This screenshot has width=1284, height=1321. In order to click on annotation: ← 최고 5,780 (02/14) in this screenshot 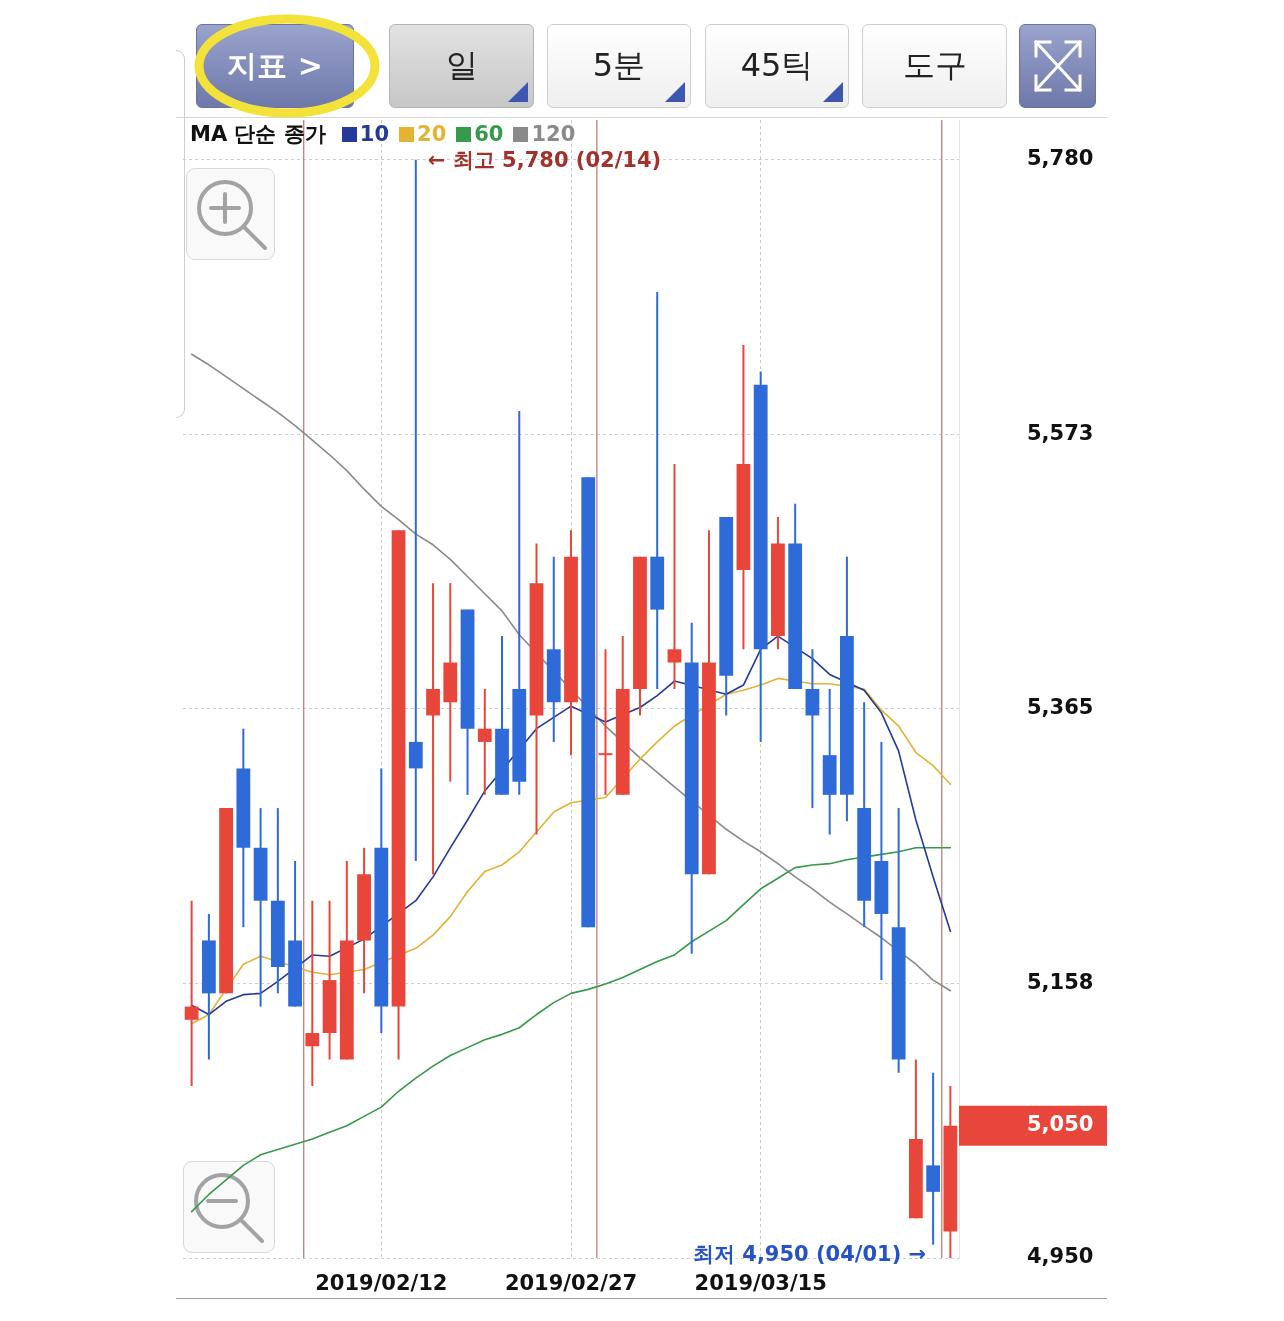, I will do `click(544, 160)`.